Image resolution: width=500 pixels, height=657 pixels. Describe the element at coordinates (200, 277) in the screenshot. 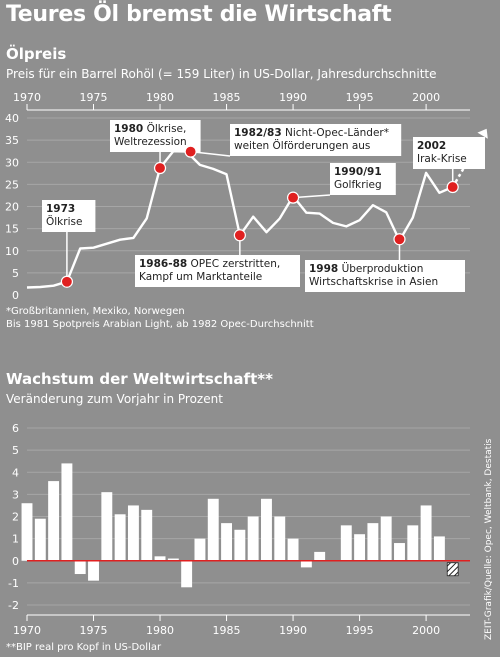

I see `oil-annotation-line: Kampf um Marktanteile` at that location.